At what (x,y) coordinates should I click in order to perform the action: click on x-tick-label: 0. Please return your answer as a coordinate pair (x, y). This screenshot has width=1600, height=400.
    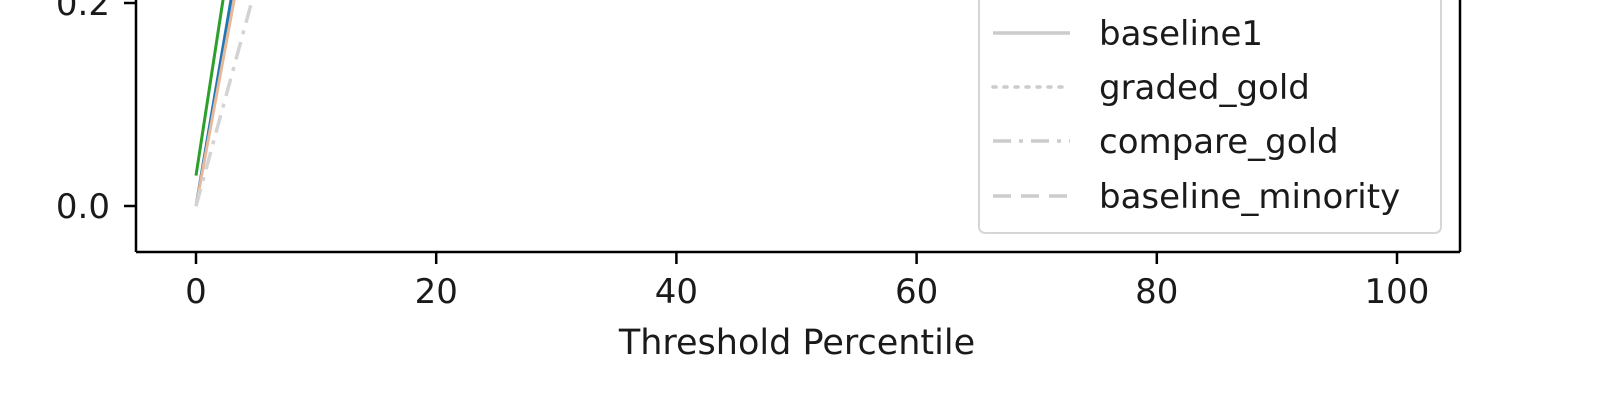
    Looking at the image, I should click on (196, 292).